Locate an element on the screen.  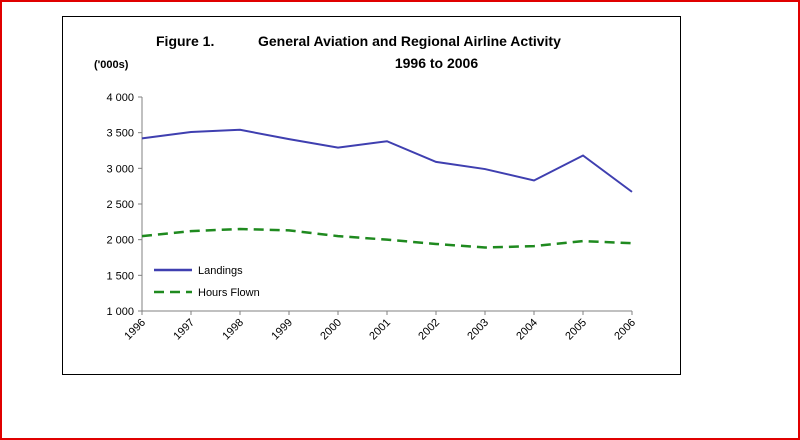
x-tick-label: 2005 is located at coordinates (576, 330).